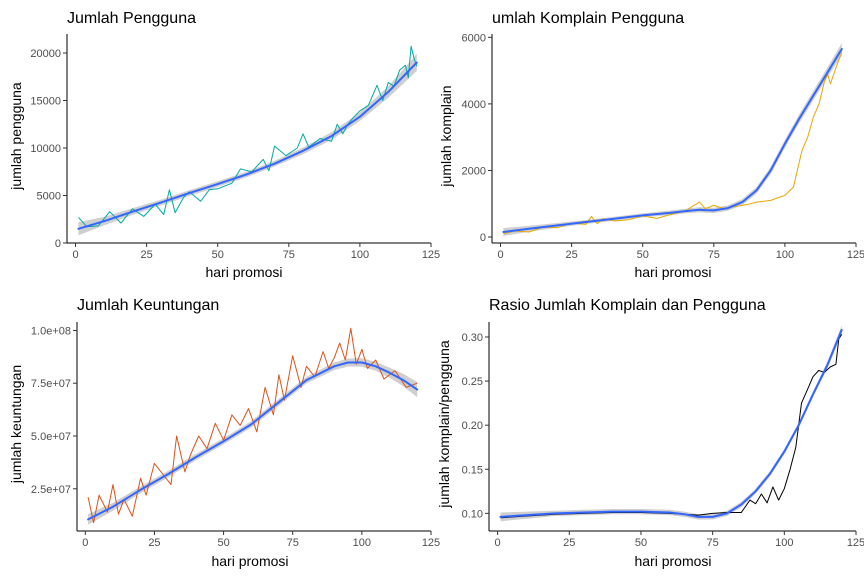 This screenshot has width=864, height=576. I want to click on y-axis-label: jumlah komplain/pengguna, so click(444, 424).